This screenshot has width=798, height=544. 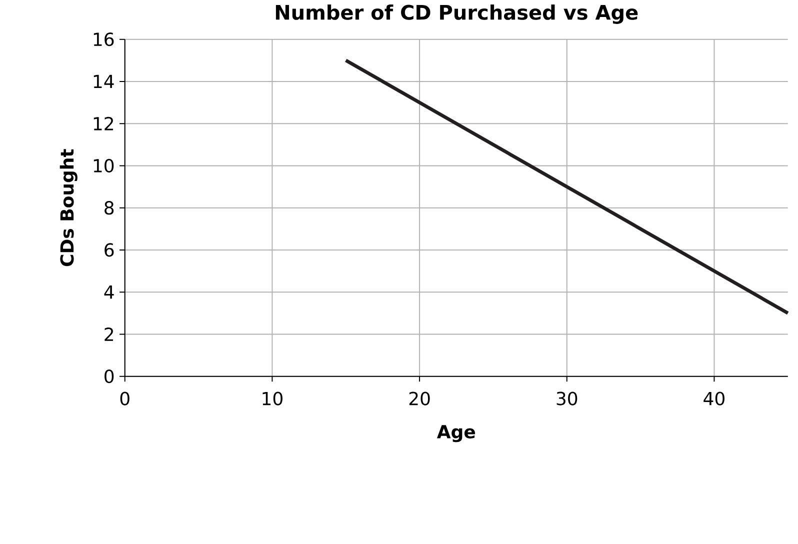 I want to click on y-tick-label: 10, so click(x=104, y=166).